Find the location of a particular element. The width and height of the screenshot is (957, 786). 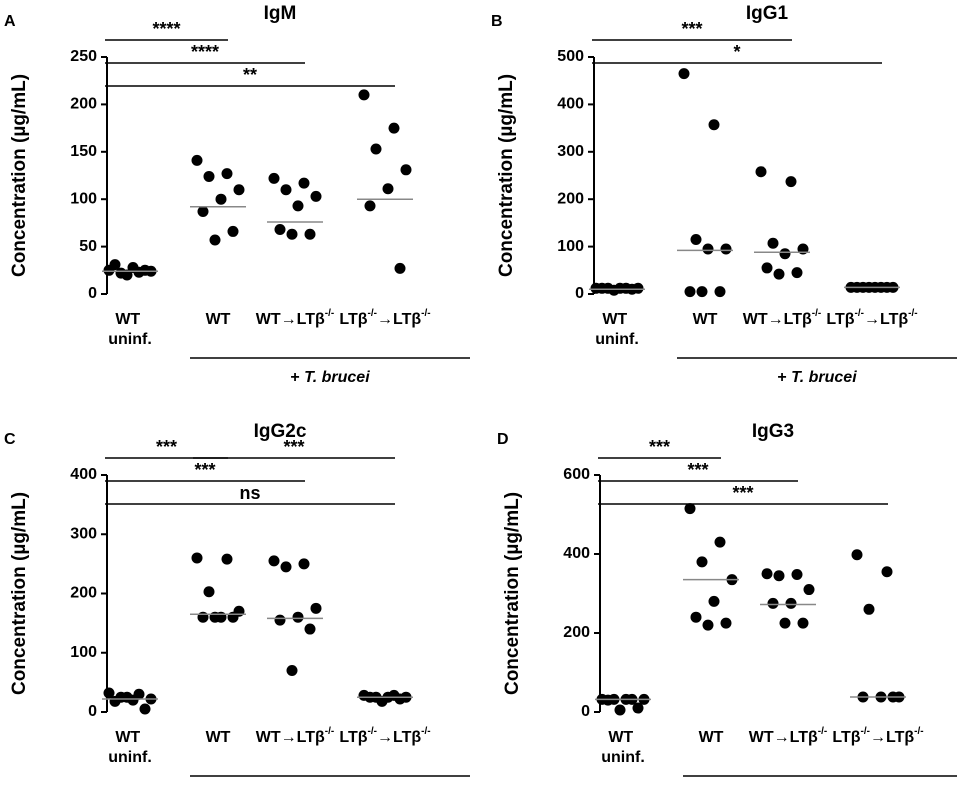

annotation: + T. brucei is located at coordinates (330, 377).